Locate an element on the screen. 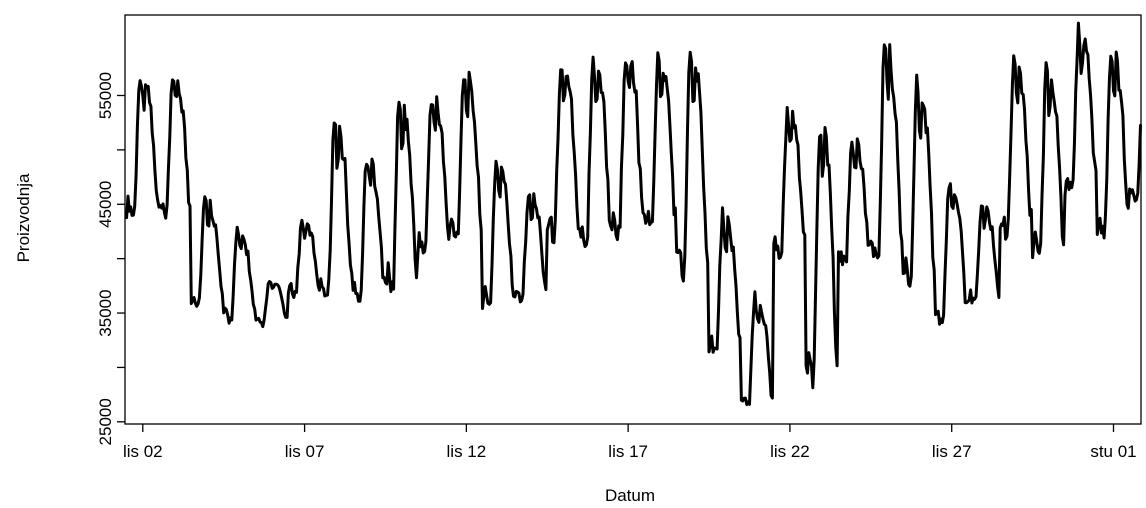 This screenshot has width=1146, height=508. x-tick-label: lis 02 is located at coordinates (143, 451).